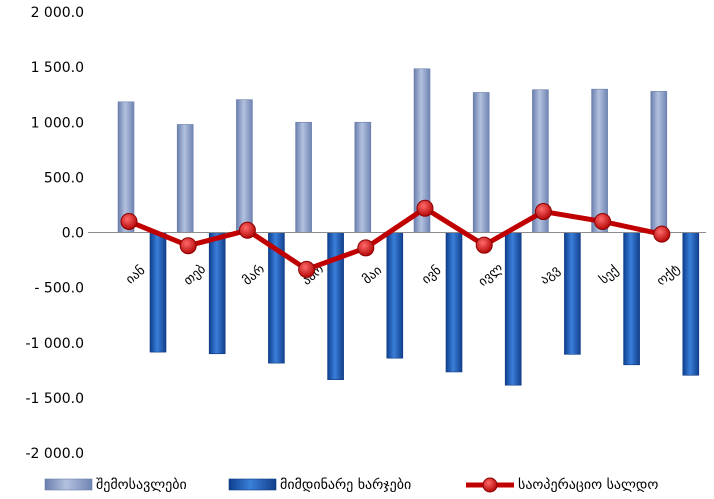 The width and height of the screenshot is (714, 499). What do you see at coordinates (55, 399) in the screenshot?
I see `y-tick-label: -1 500.0` at bounding box center [55, 399].